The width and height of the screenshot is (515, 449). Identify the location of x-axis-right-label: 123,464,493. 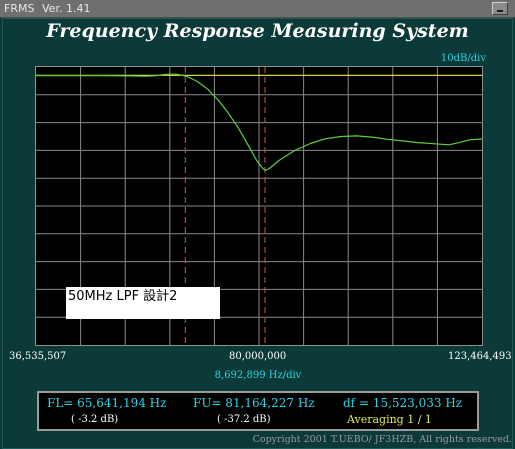
(480, 356).